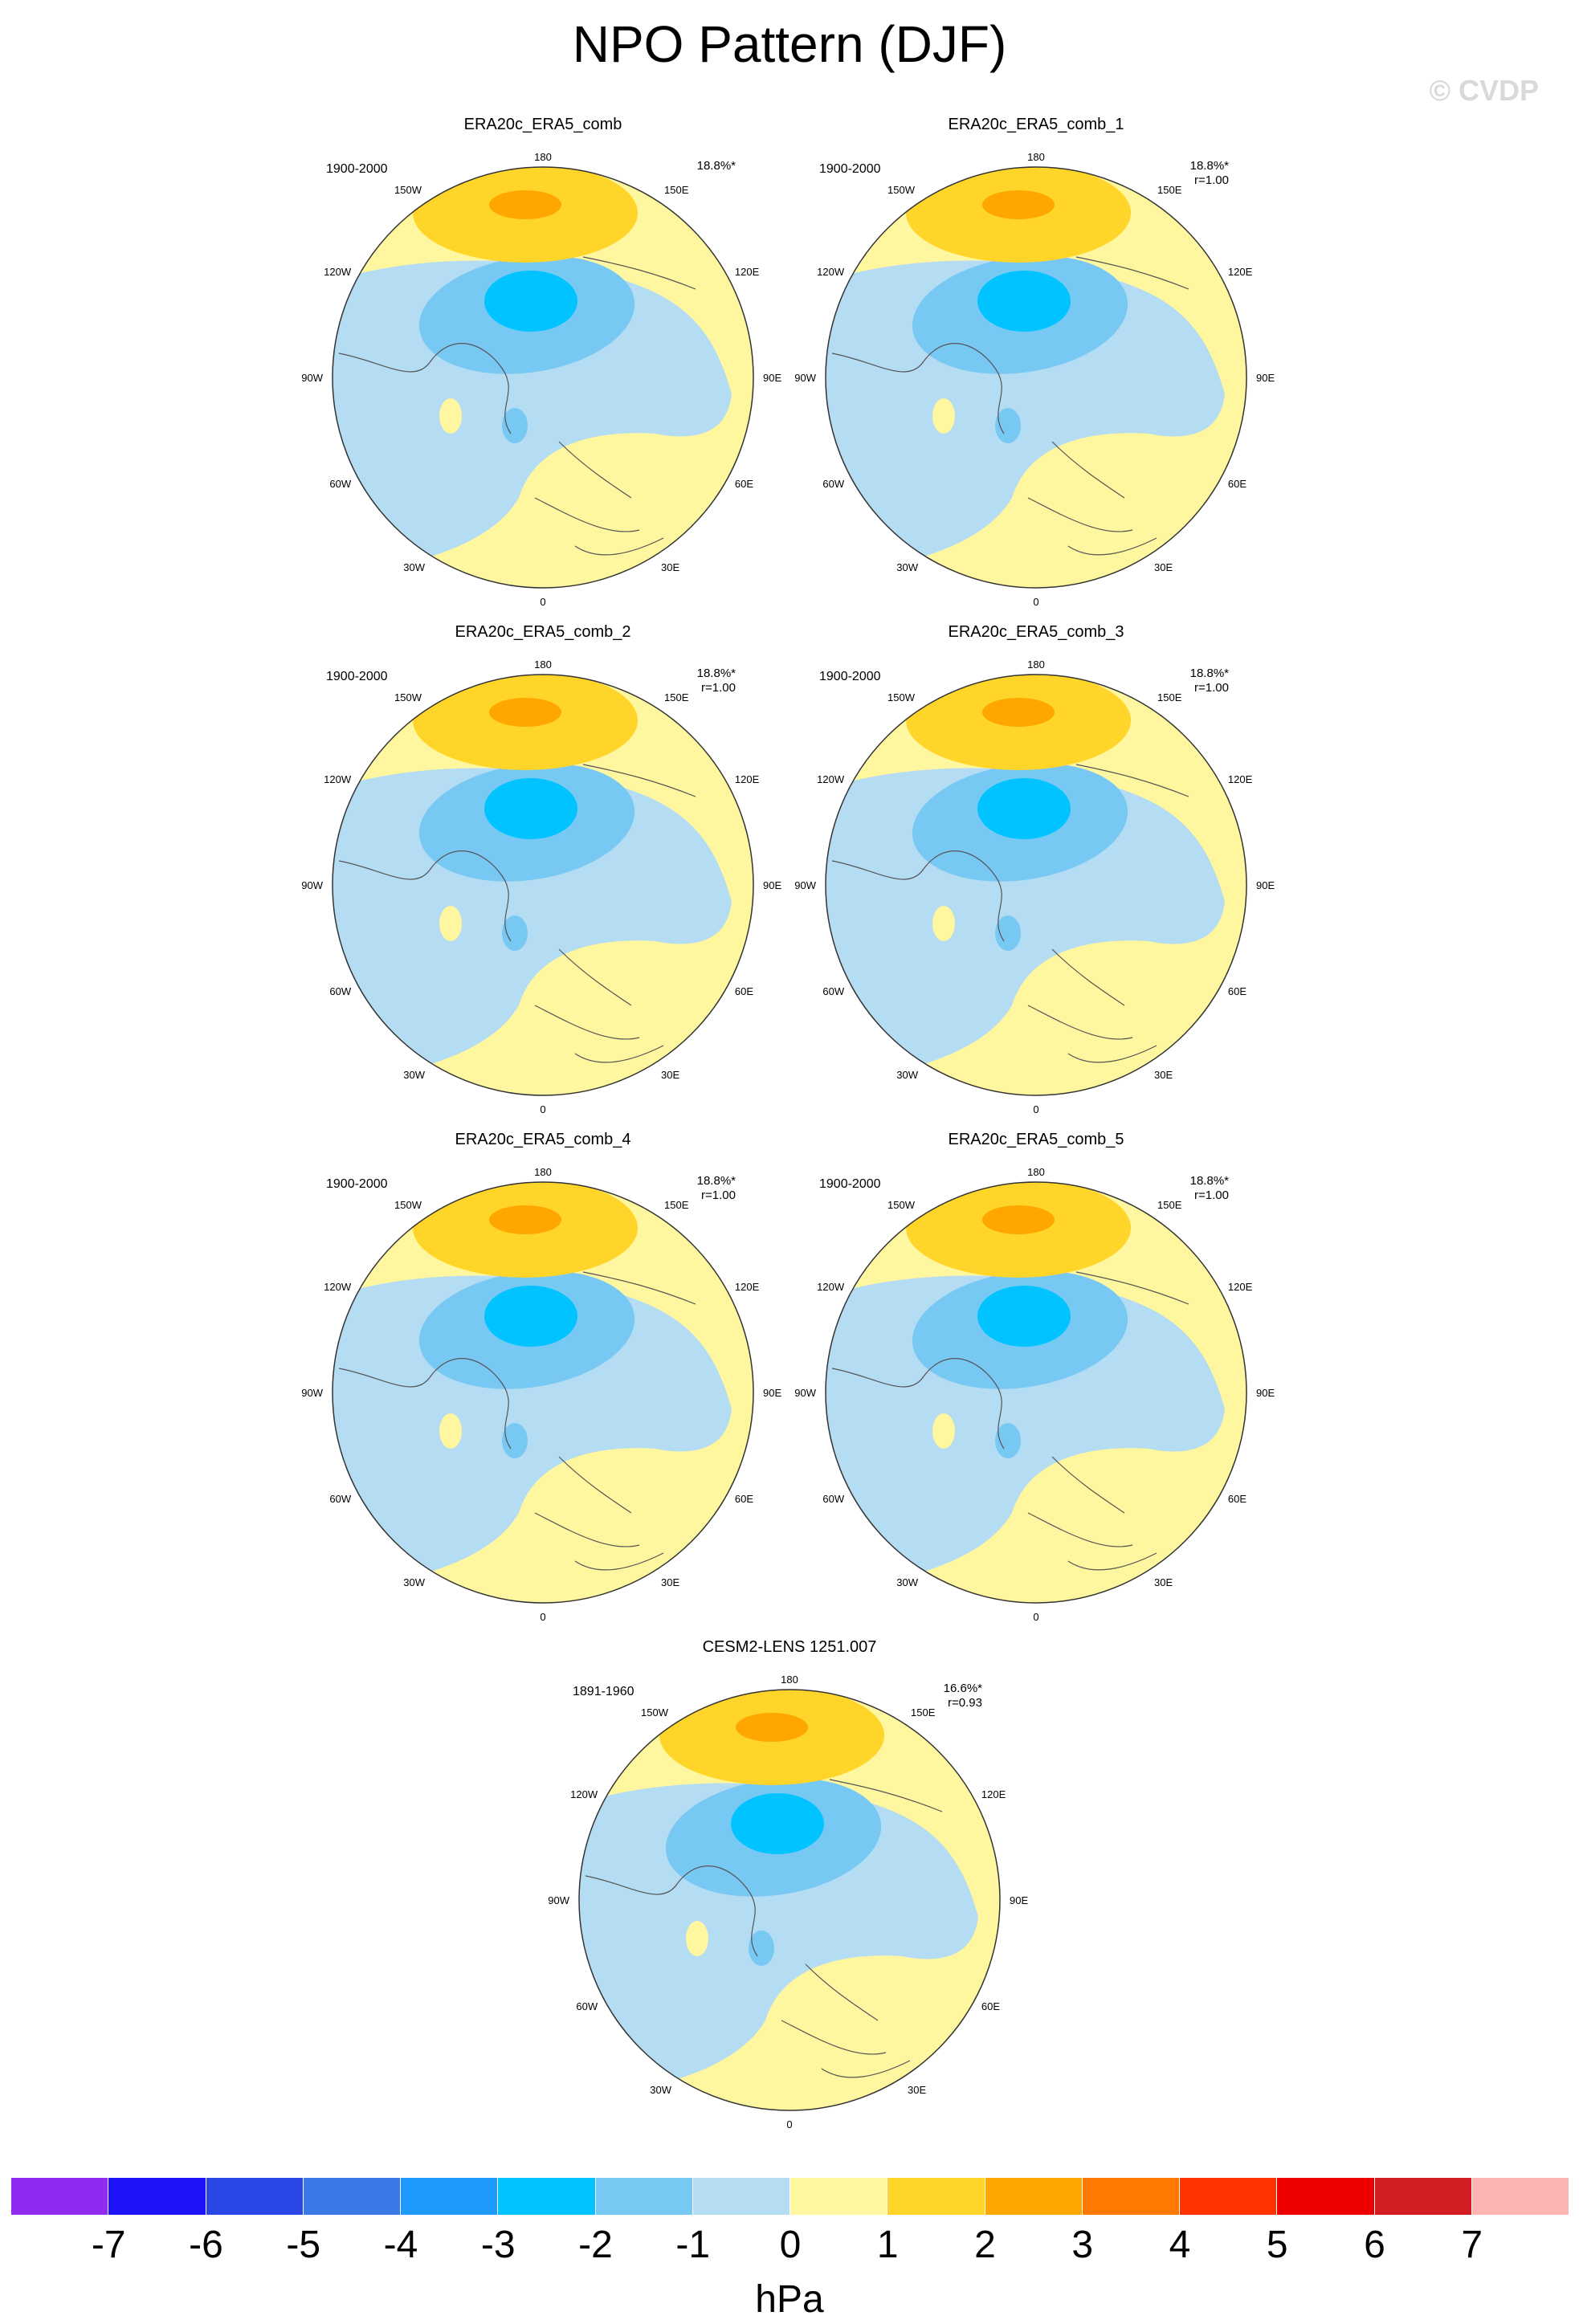 Image resolution: width=1579 pixels, height=2324 pixels. Describe the element at coordinates (1484, 91) in the screenshot. I see `copyright-watermark: © CVDP` at that location.